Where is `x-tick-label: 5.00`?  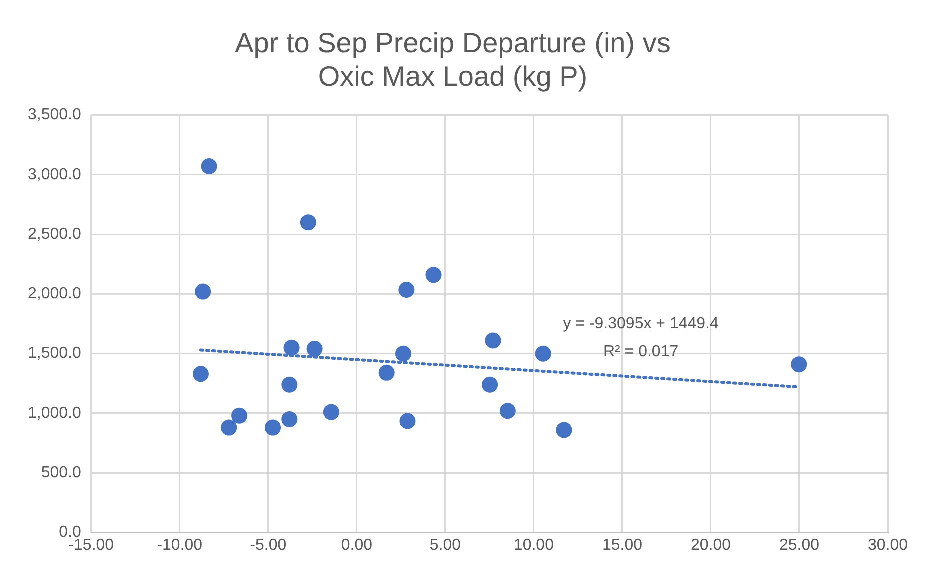
x-tick-label: 5.00 is located at coordinates (446, 545).